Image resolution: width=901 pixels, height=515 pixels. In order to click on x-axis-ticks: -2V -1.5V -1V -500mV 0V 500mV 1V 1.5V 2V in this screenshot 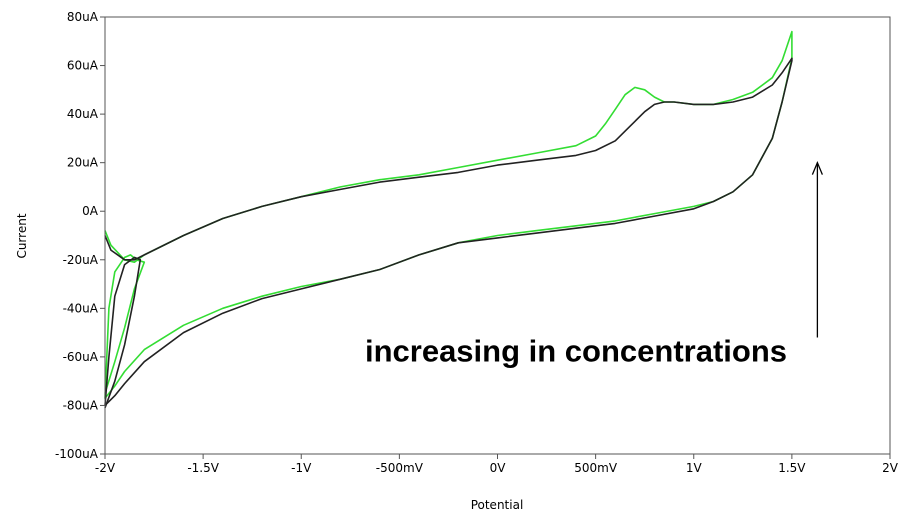, I will do `click(497, 464)`.